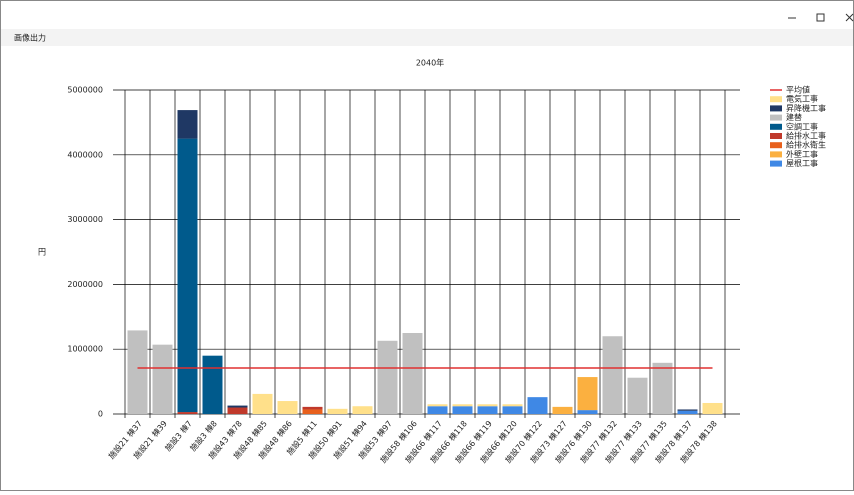 The width and height of the screenshot is (854, 495). Describe the element at coordinates (794, 117) in the screenshot. I see `legend-label: 建替` at that location.